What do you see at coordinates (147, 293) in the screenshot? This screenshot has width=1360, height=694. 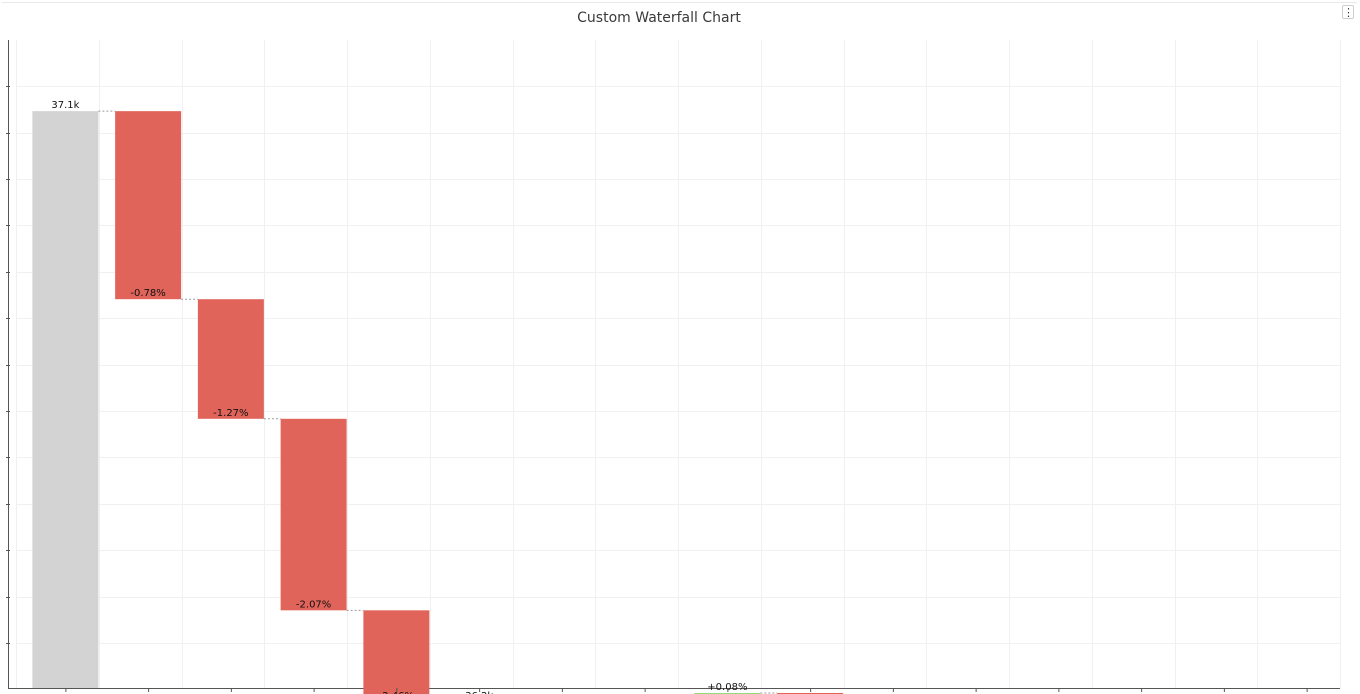 I see `data-label: -0.78%` at bounding box center [147, 293].